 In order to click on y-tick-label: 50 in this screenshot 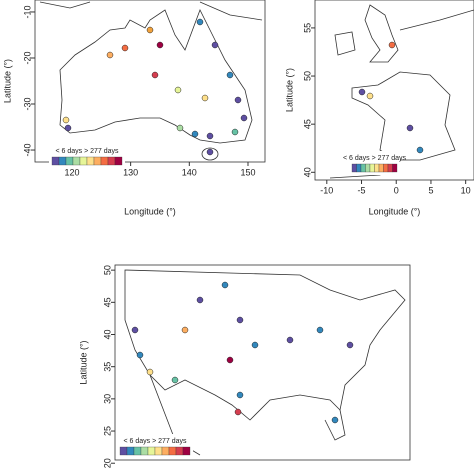, I will do `click(307, 76)`.